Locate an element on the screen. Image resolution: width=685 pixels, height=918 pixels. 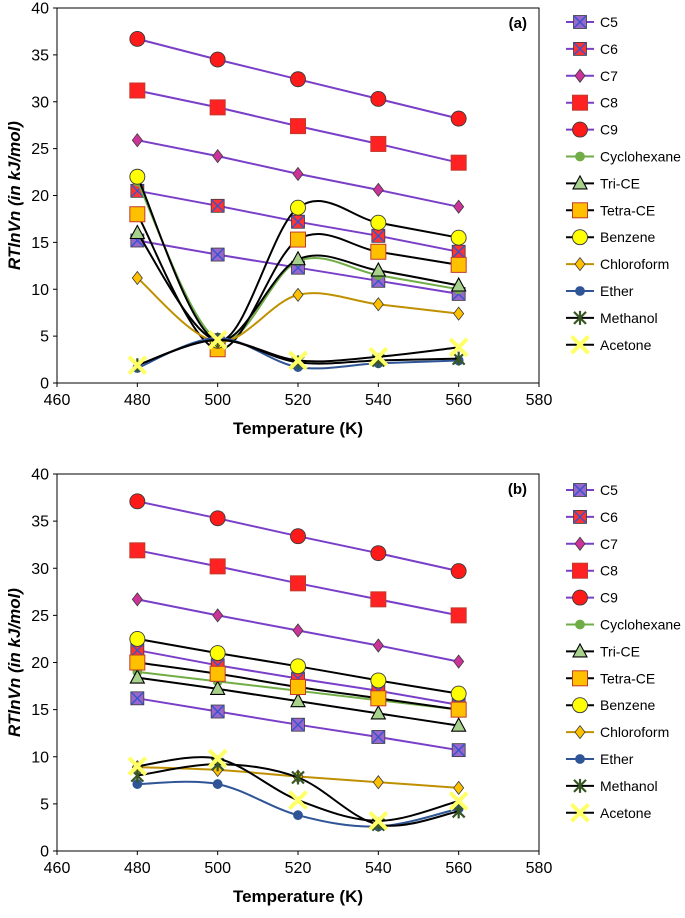
series-benzene is located at coordinates (298, 258).